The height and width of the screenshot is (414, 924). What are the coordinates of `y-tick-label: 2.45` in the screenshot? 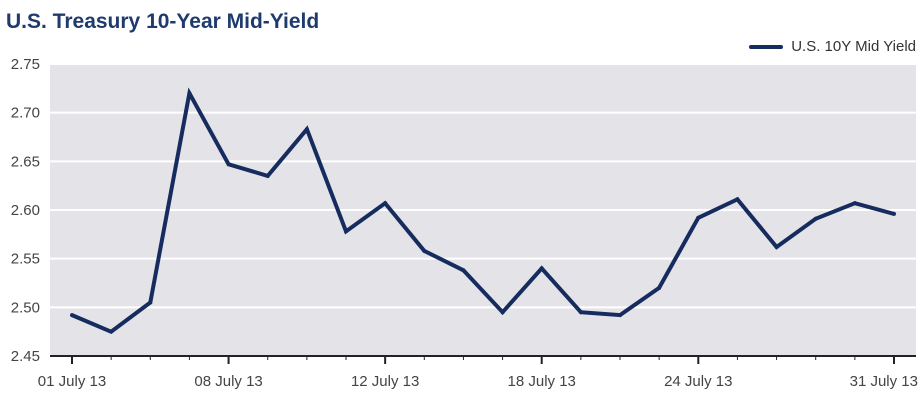 It's located at (25, 356).